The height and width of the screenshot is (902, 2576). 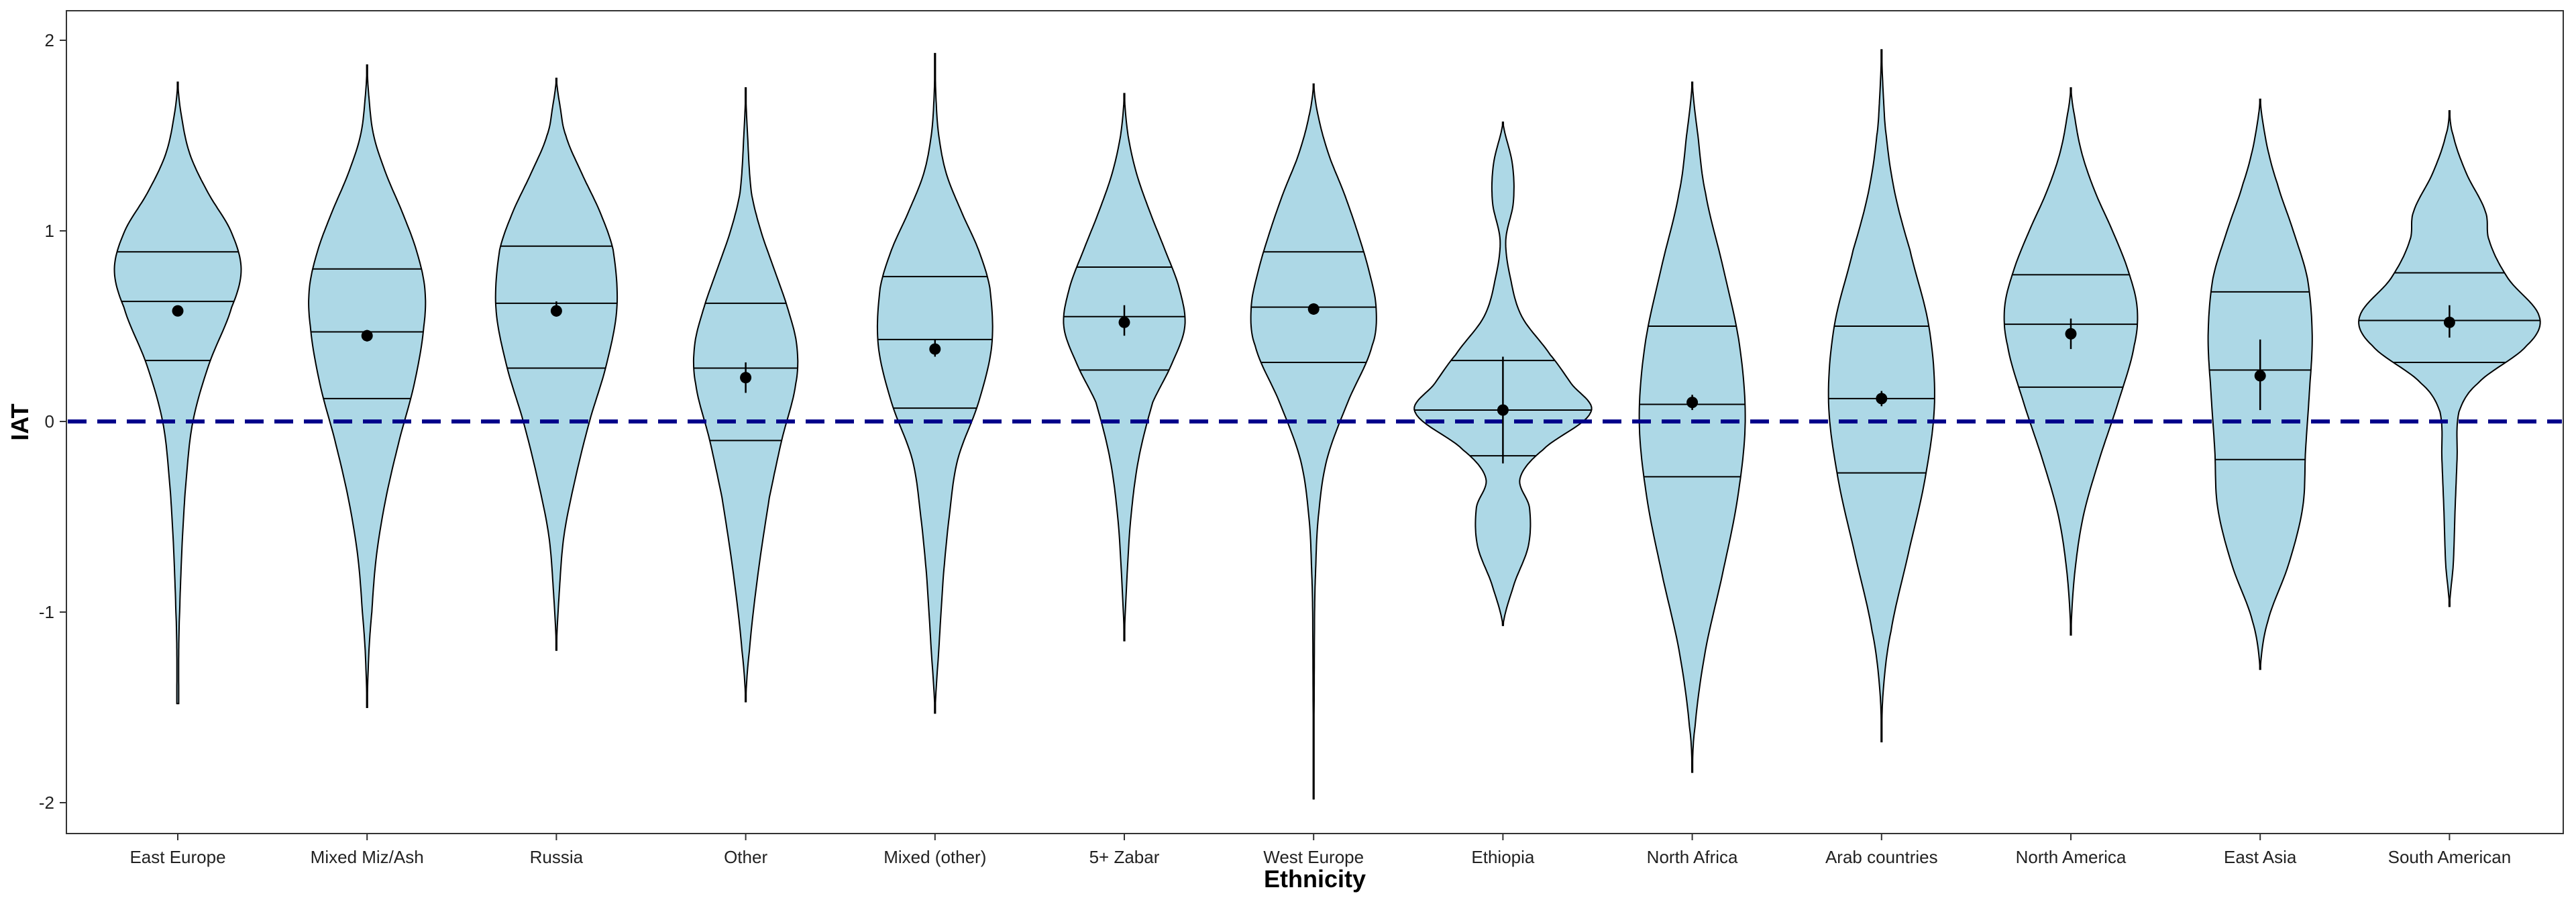 What do you see at coordinates (49, 40) in the screenshot?
I see `y-tick-label: 2` at bounding box center [49, 40].